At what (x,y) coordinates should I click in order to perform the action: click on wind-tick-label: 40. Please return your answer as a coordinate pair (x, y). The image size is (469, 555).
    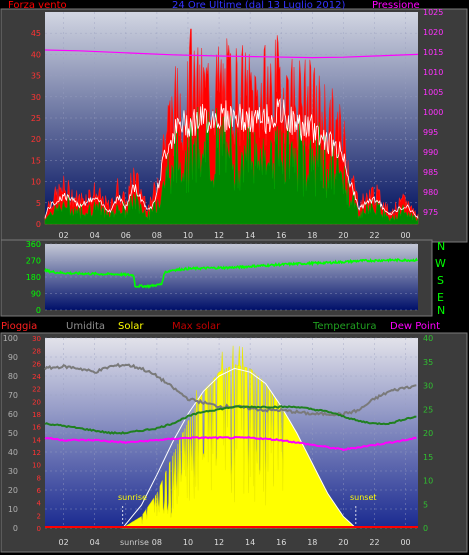
    Looking at the image, I should click on (36, 54).